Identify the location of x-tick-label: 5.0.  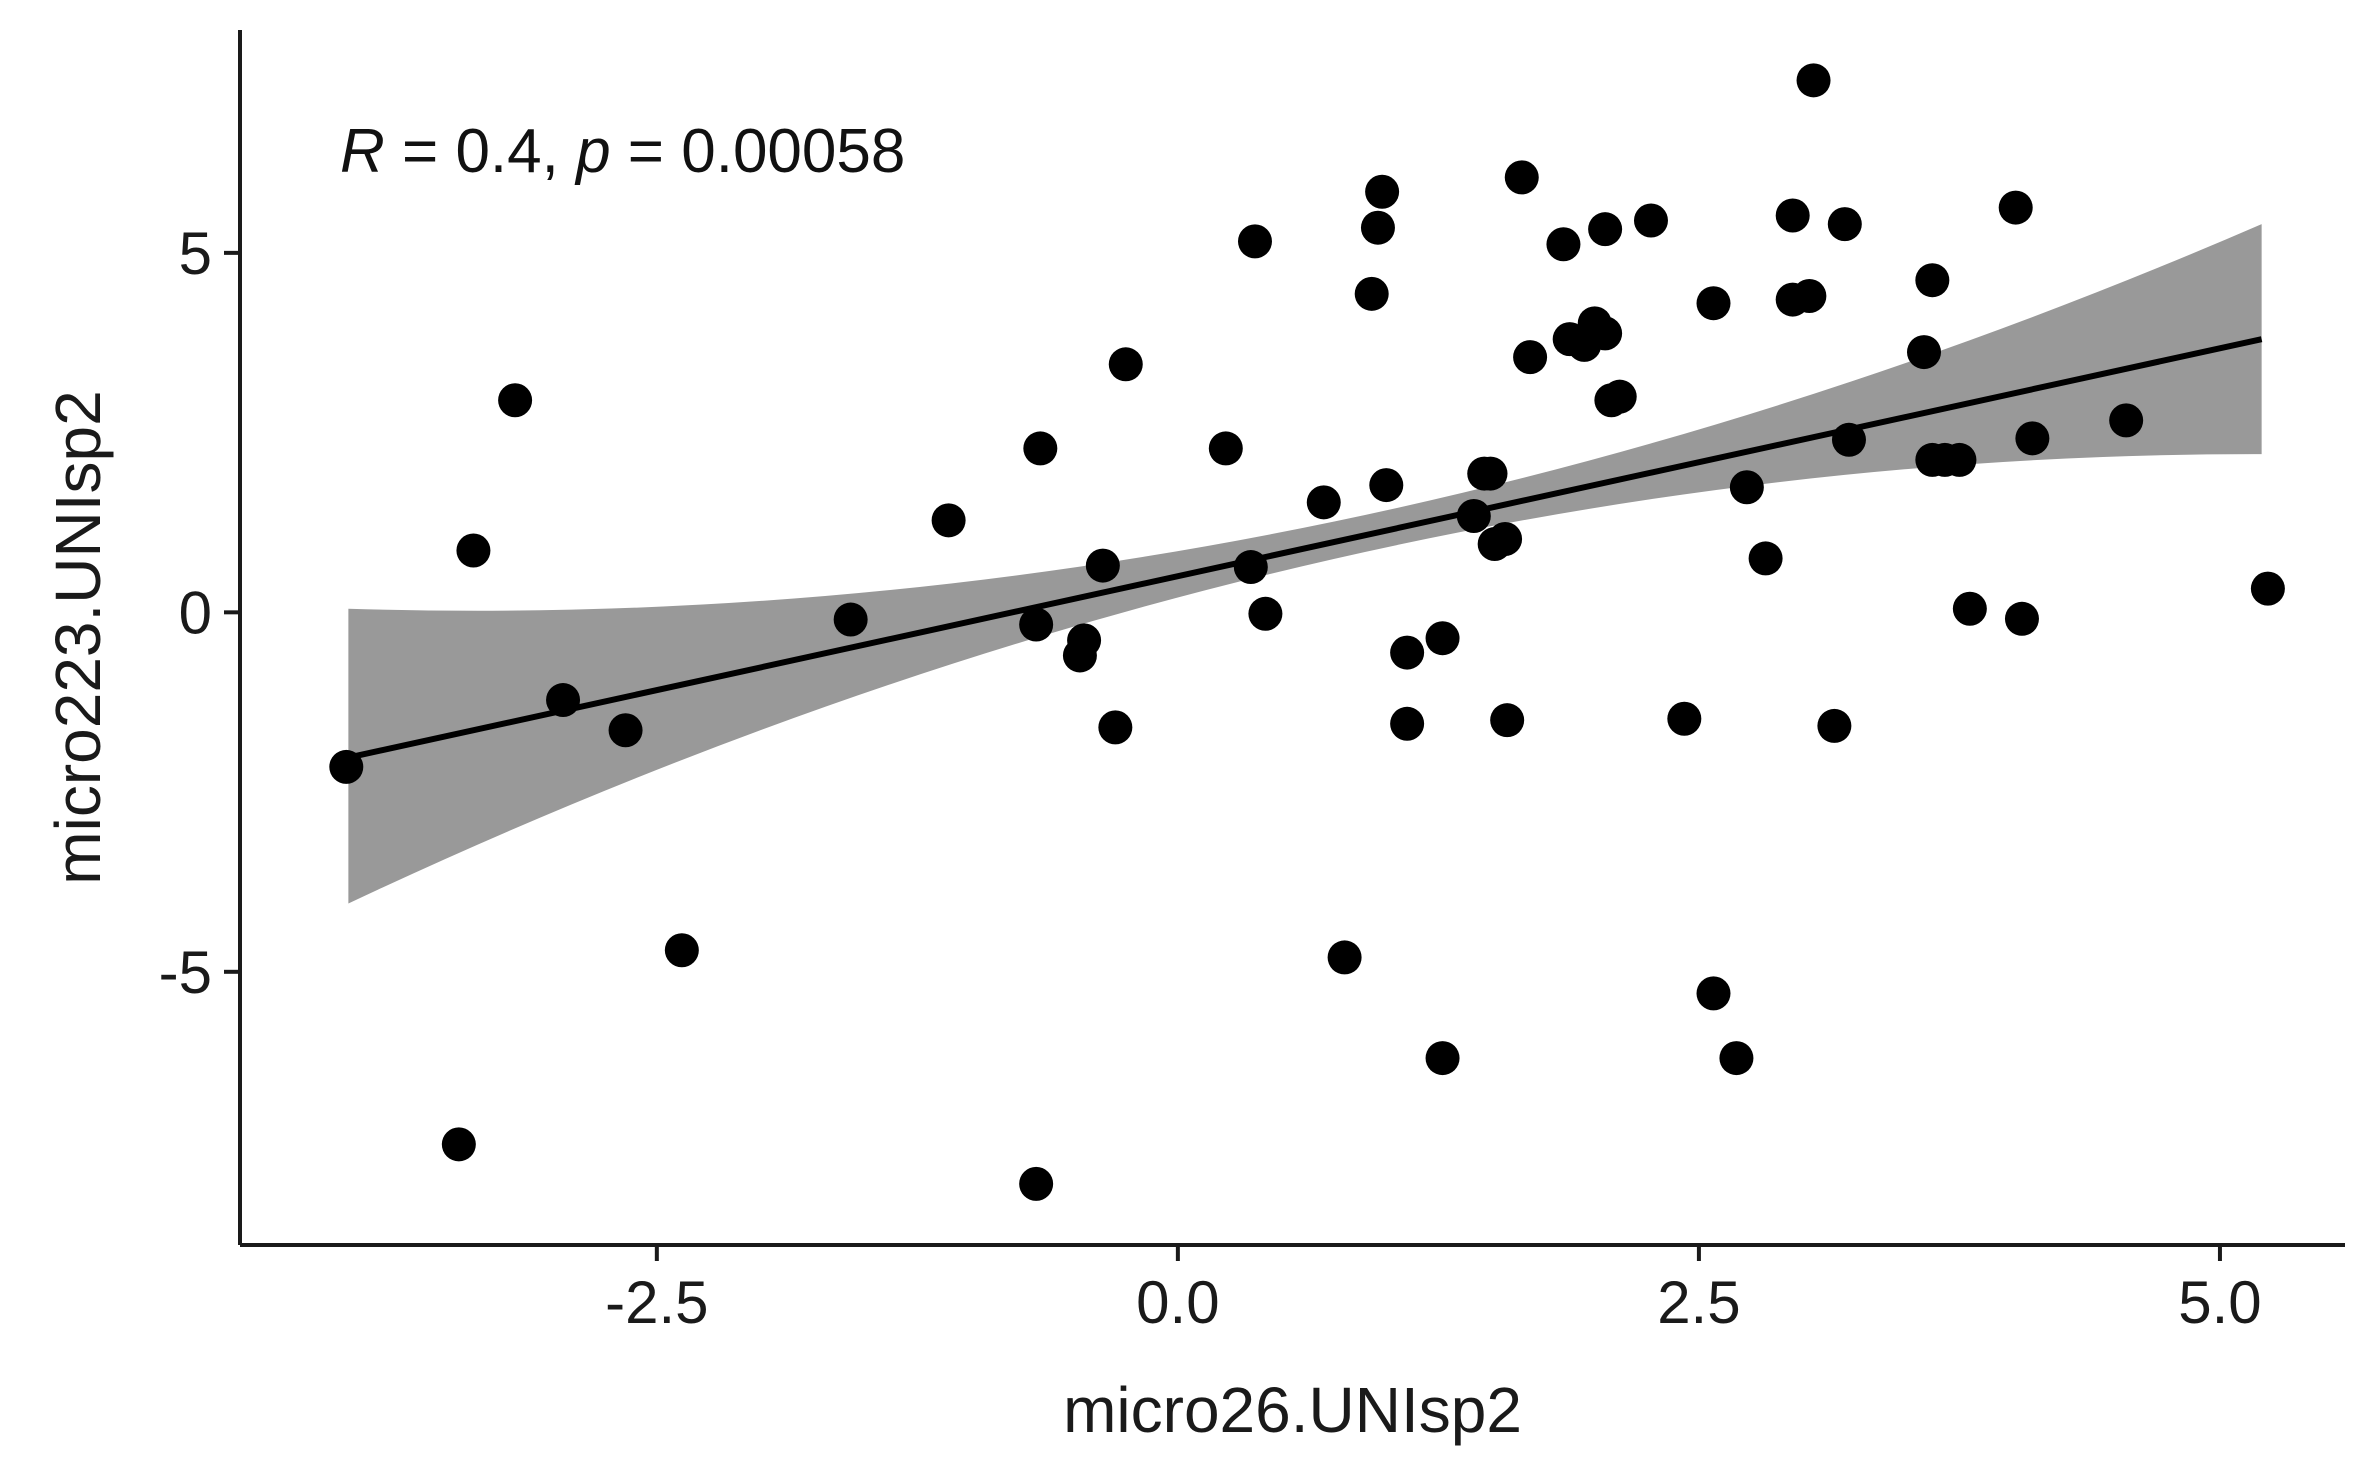
(2219, 1302).